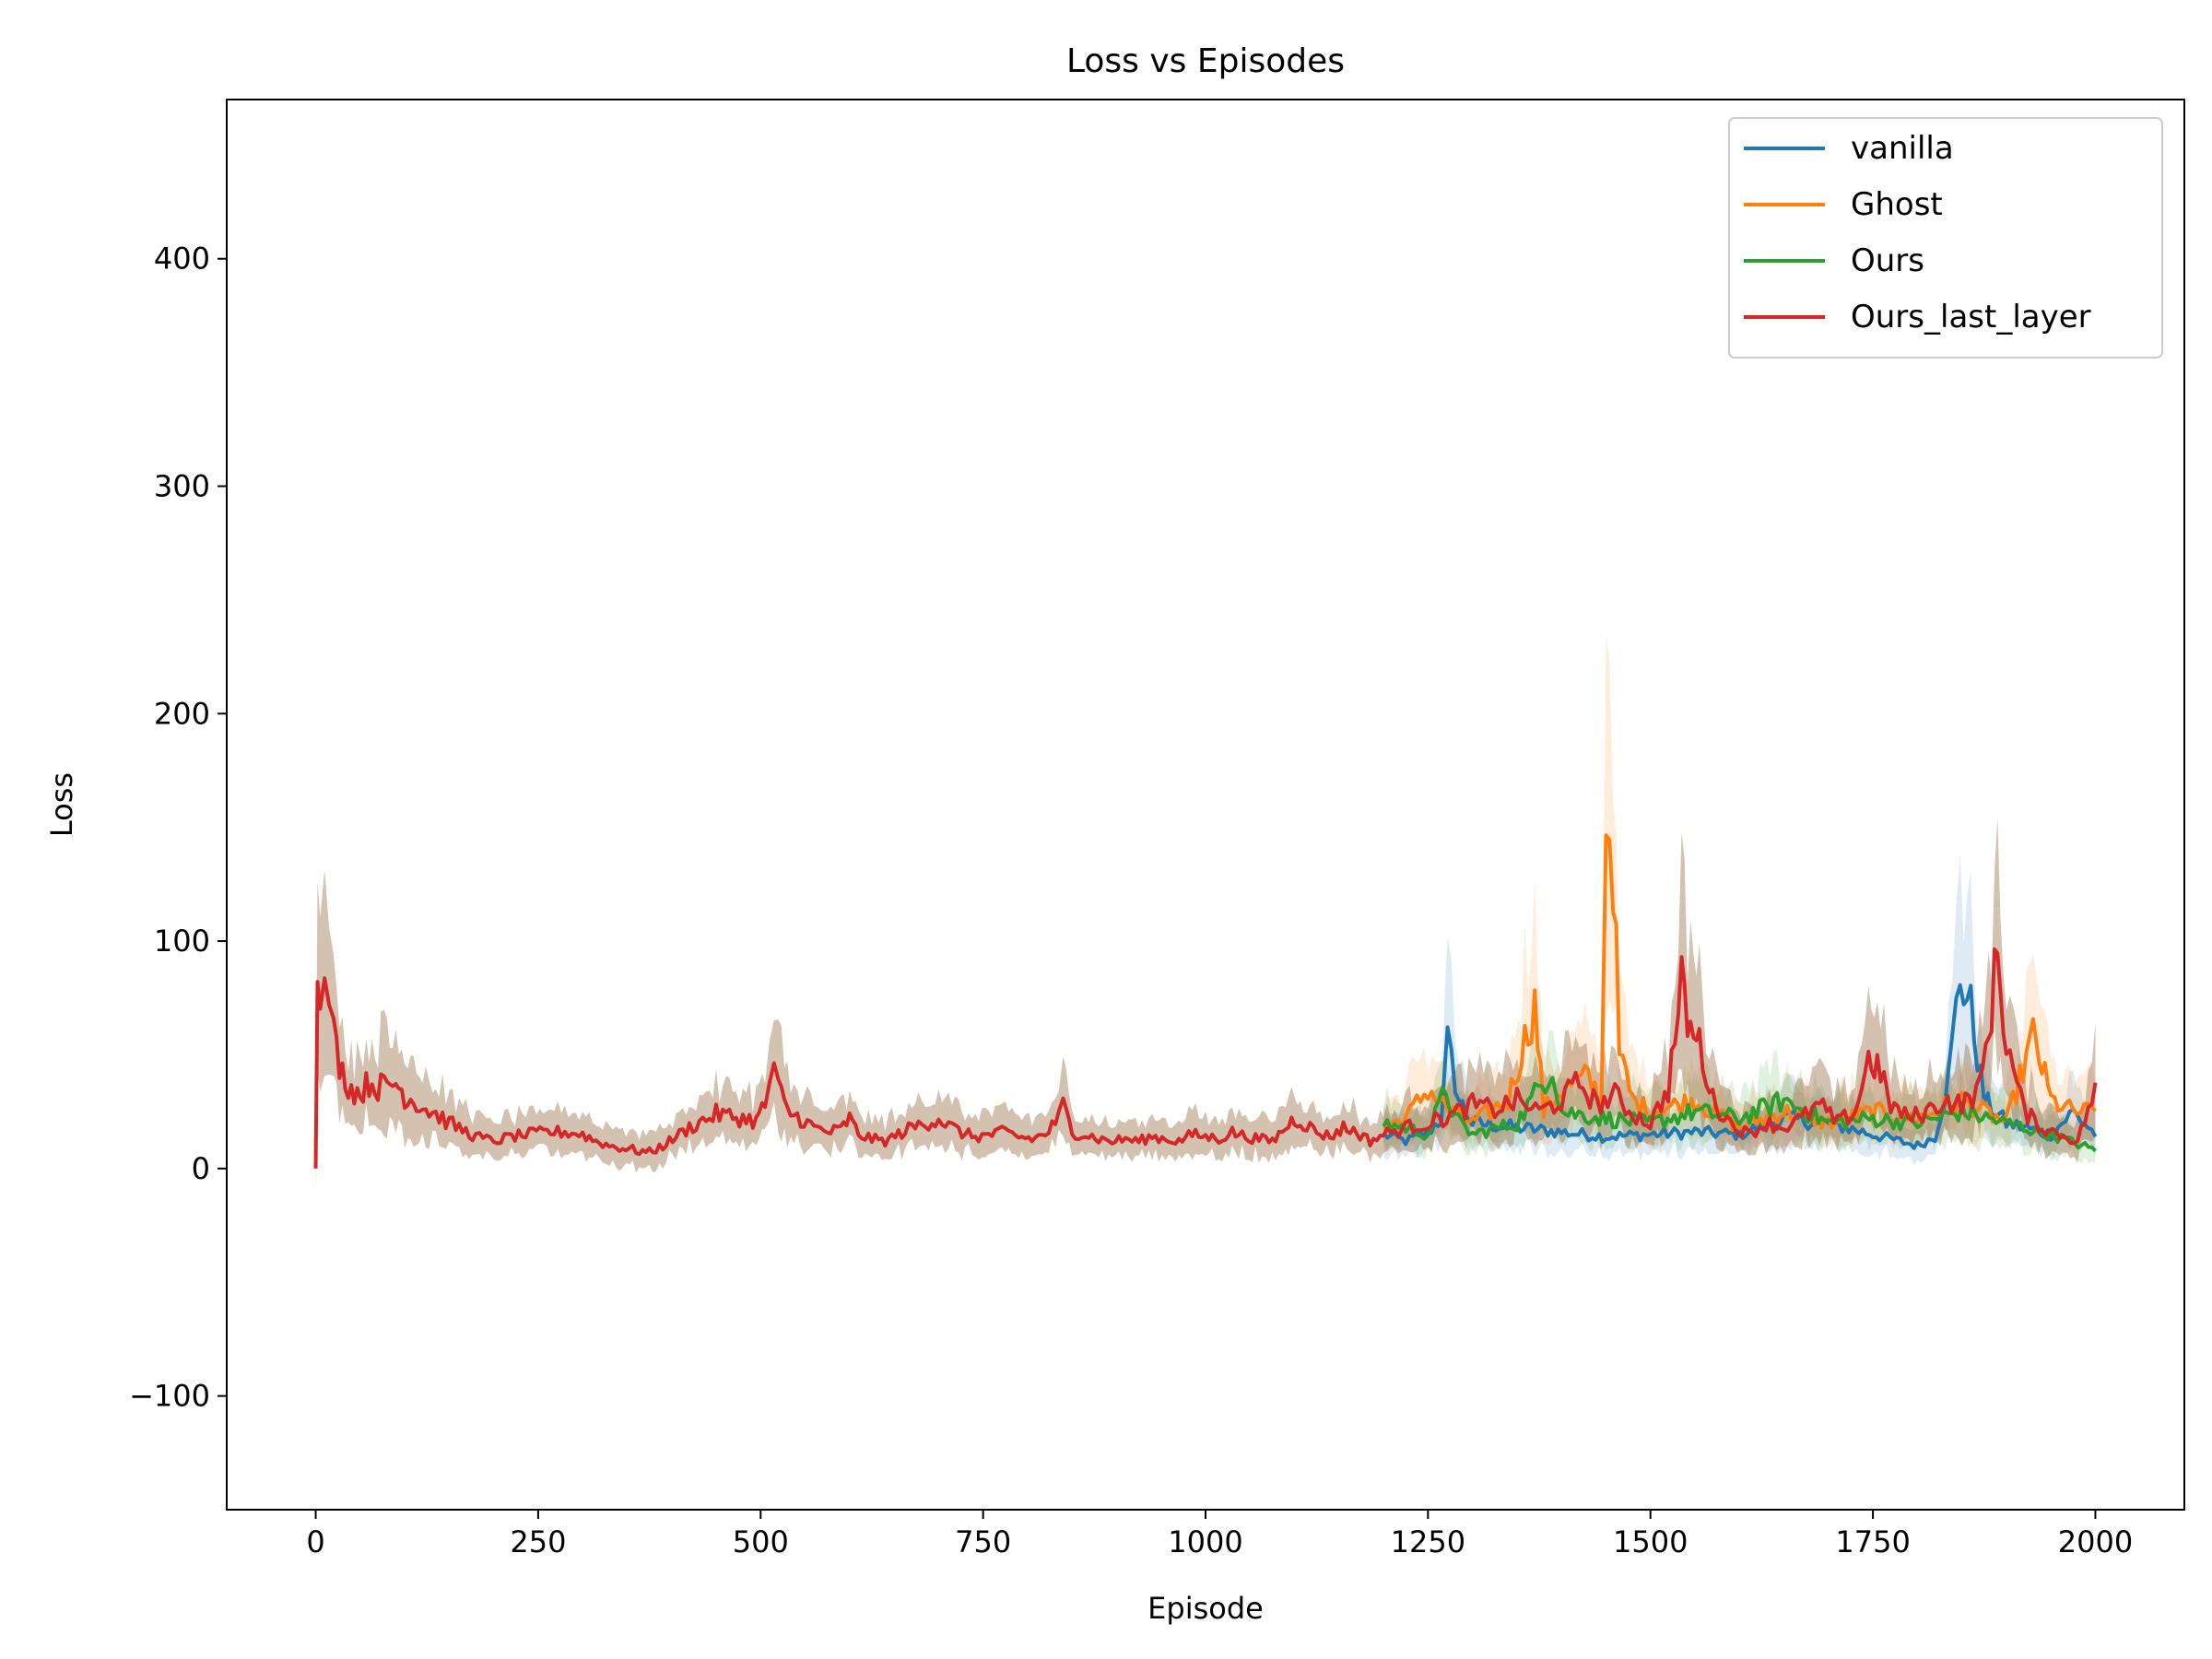 The height and width of the screenshot is (1659, 2212). Describe the element at coordinates (538, 1541) in the screenshot. I see `x-tick-label: 250` at that location.